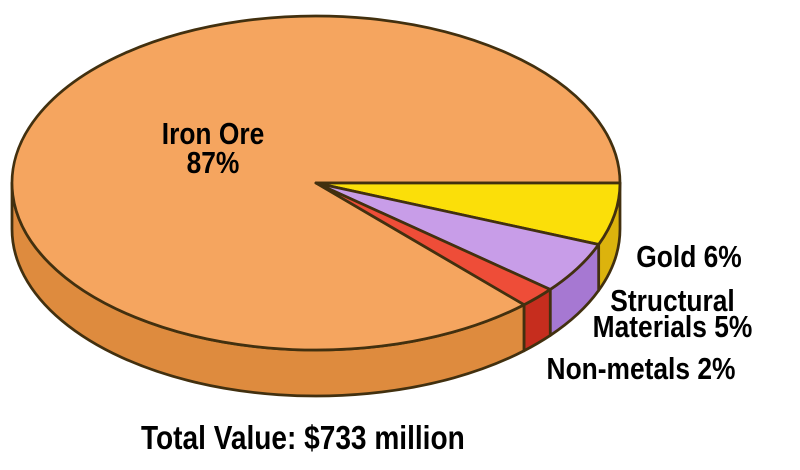 This screenshot has height=470, width=800. What do you see at coordinates (672, 314) in the screenshot?
I see `slice-label-structural-materials: Structural Materials 5%` at bounding box center [672, 314].